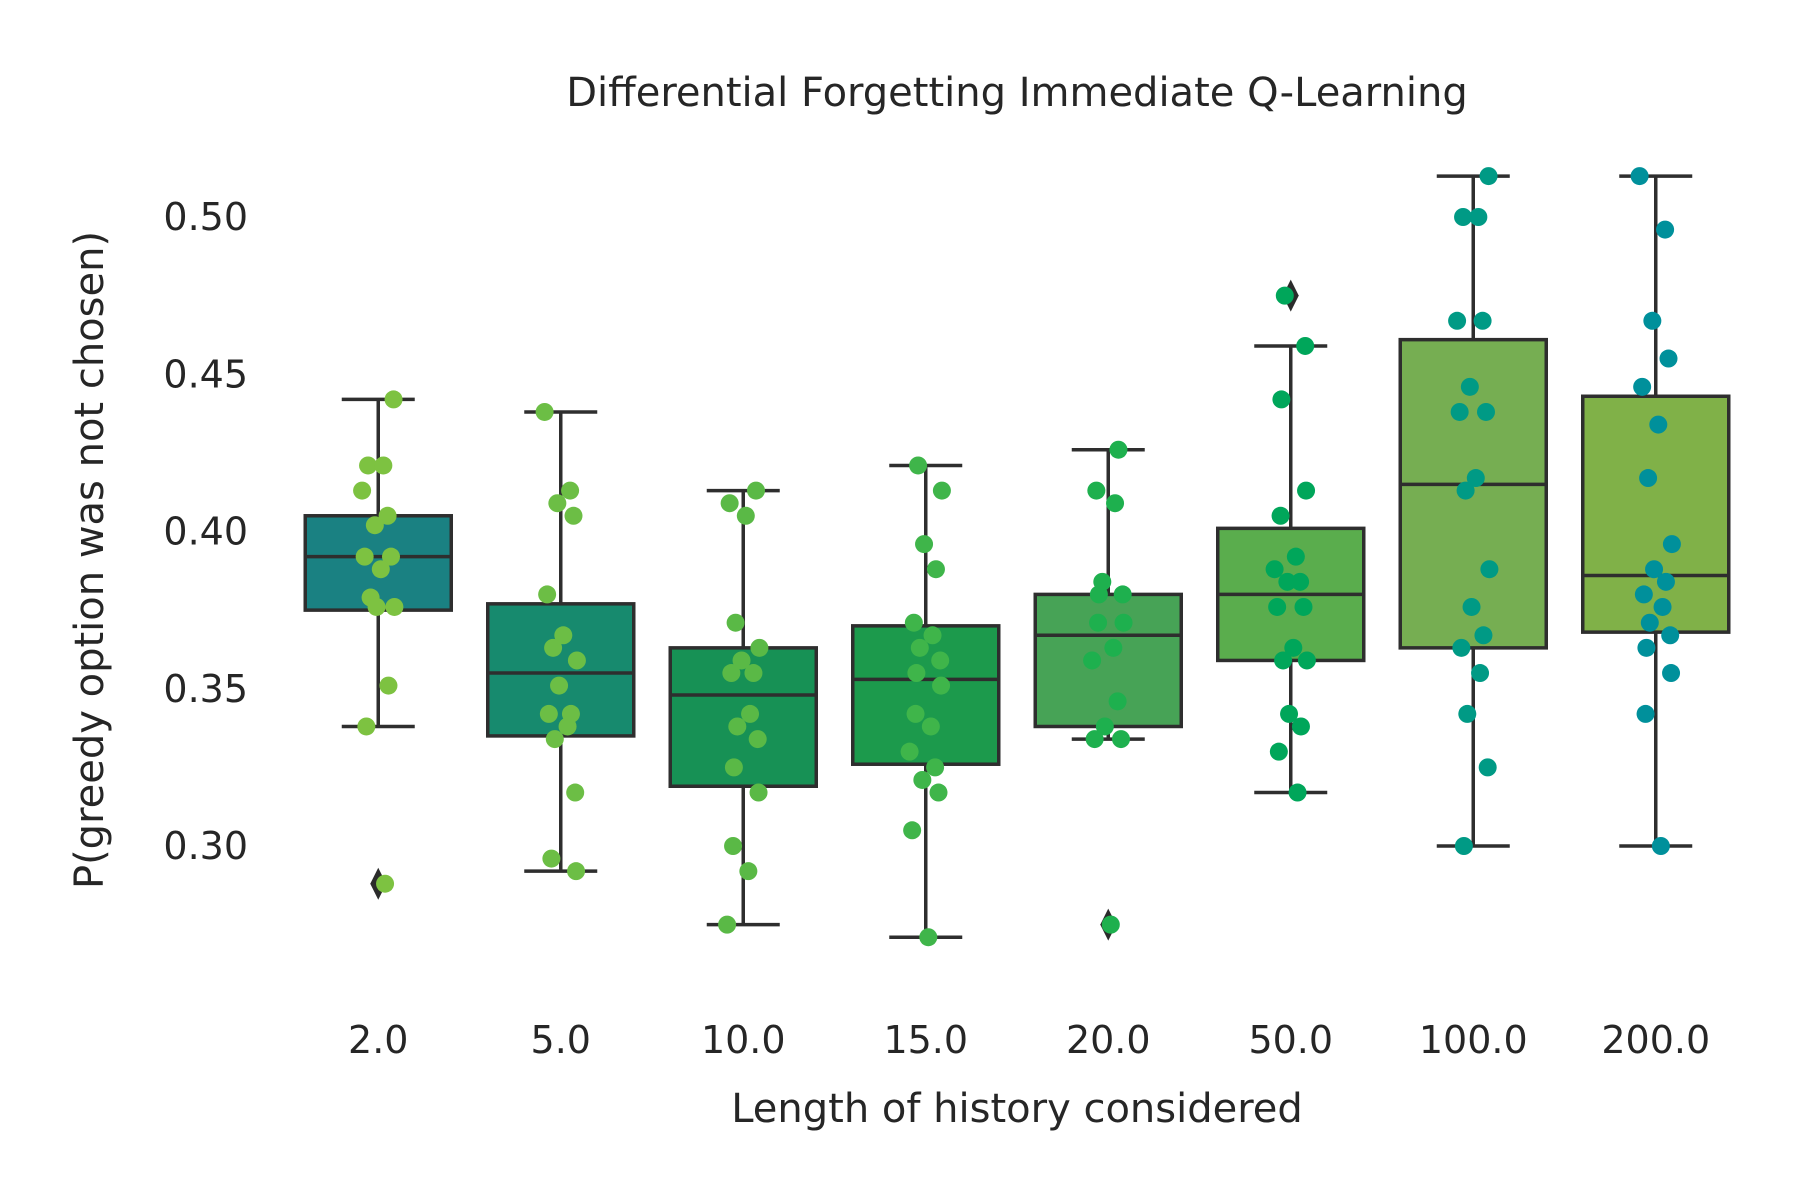  Describe the element at coordinates (743, 1040) in the screenshot. I see `x-tick-label: 10.0` at that location.